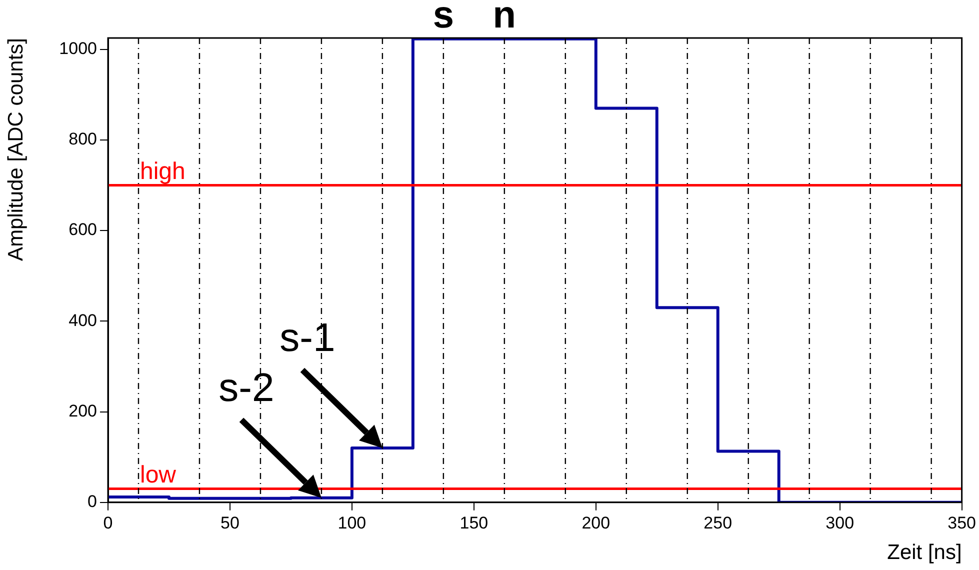 This screenshot has height=570, width=979. I want to click on ref-line-label: high, so click(163, 171).